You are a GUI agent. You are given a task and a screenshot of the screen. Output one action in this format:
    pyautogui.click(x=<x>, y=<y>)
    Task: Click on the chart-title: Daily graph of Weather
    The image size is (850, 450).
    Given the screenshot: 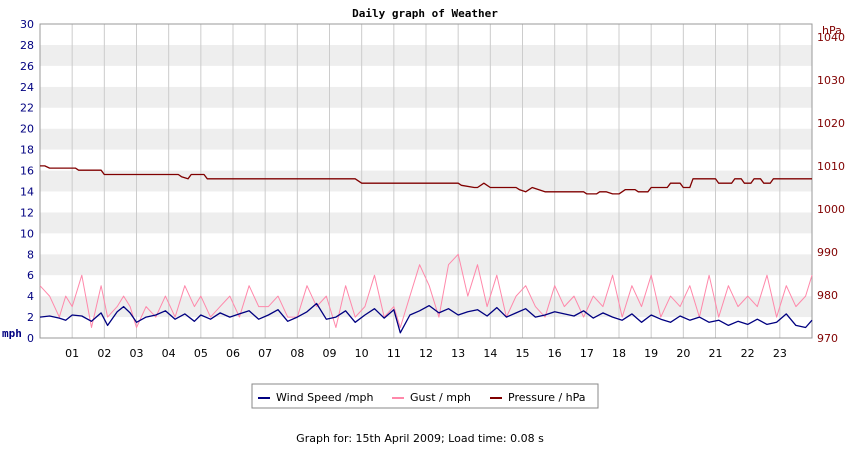 What is the action you would take?
    pyautogui.click(x=425, y=13)
    